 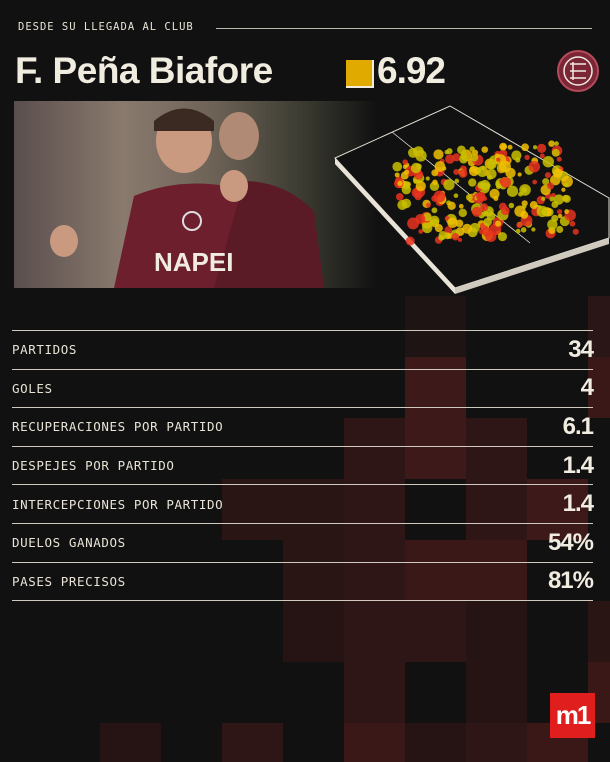 I want to click on stat-row: RECUPERACIONES POR PARTIDO 6.1, so click(x=303, y=427).